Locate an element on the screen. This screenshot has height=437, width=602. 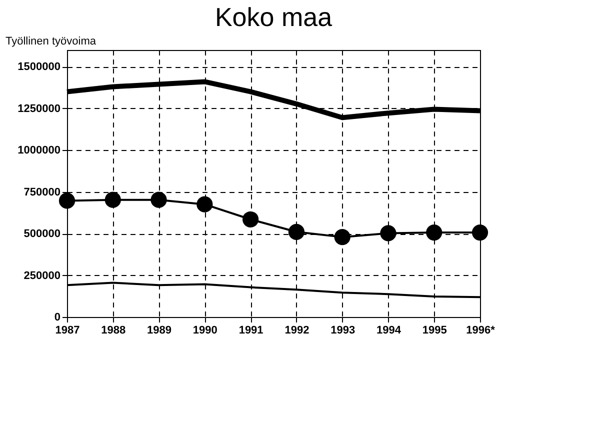
x-tick-label: 1991 is located at coordinates (251, 330).